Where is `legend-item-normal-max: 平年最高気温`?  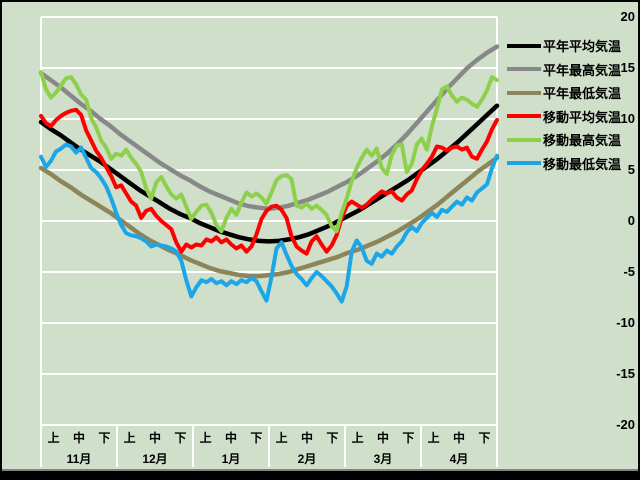
legend-item-normal-max: 平年最高気温 is located at coordinates (564, 70).